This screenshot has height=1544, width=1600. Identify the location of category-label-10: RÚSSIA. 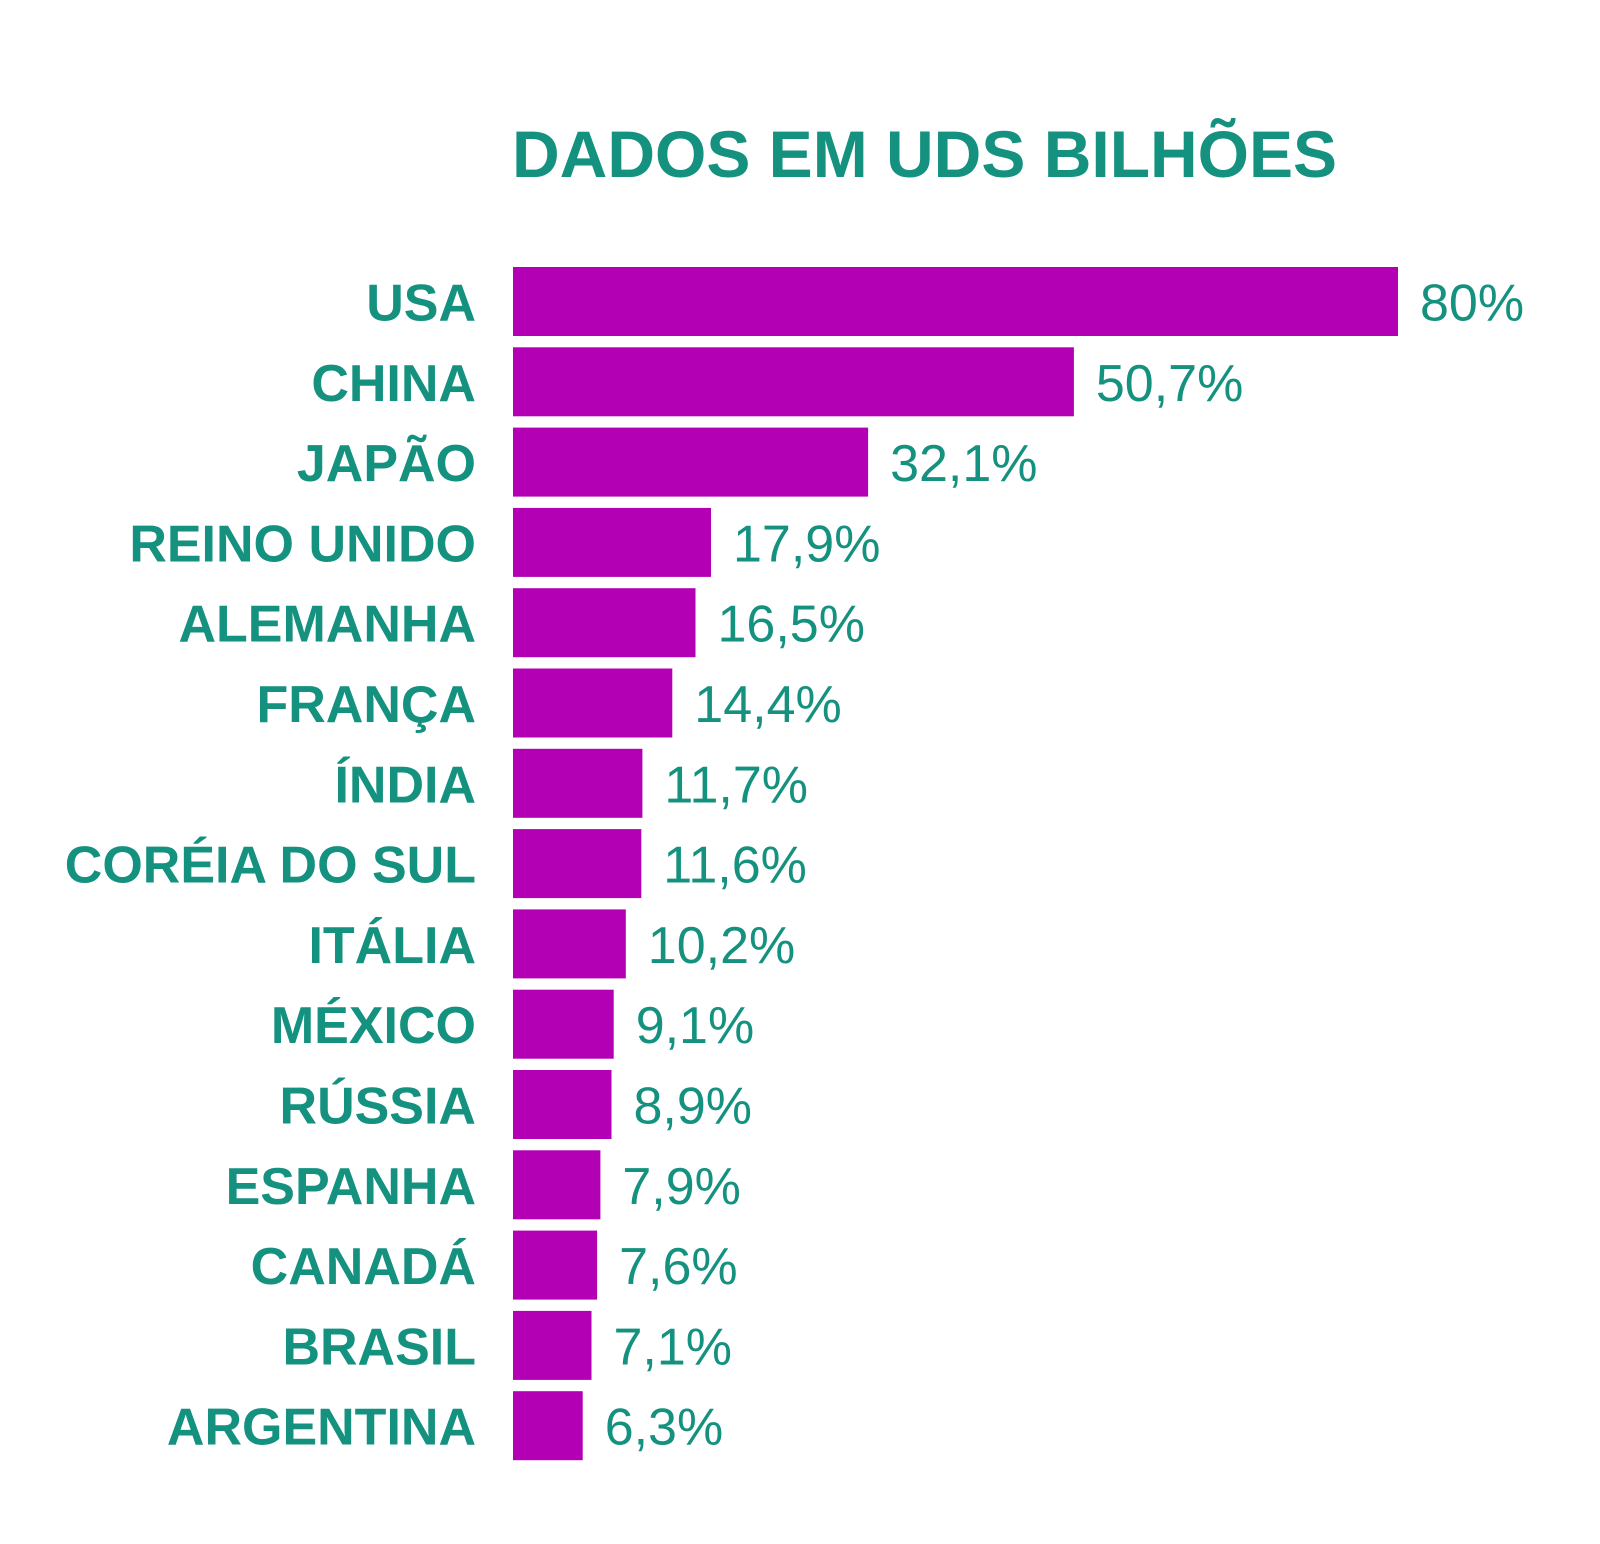
(378, 1107).